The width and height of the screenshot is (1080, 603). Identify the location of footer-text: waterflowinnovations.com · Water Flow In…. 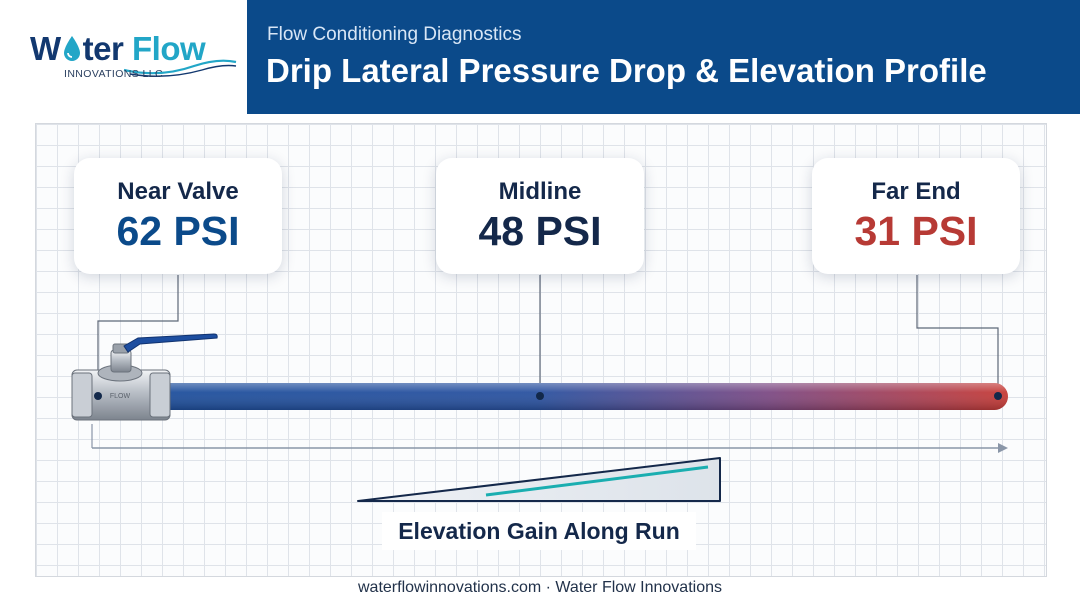
(540, 587).